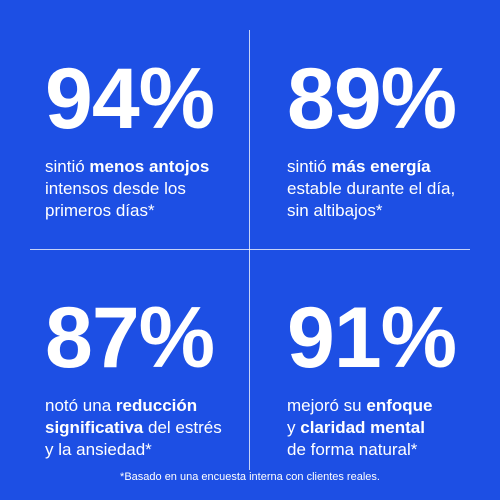 Image resolution: width=500 pixels, height=500 pixels. What do you see at coordinates (387, 211) in the screenshot?
I see `description-line: sin altibajos*` at bounding box center [387, 211].